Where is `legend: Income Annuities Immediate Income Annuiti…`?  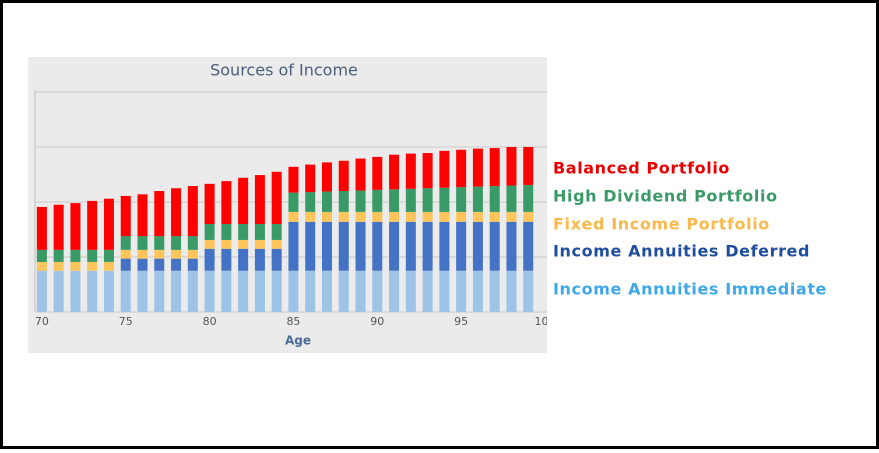
legend: Income Annuities Immediate Income Annuiti… is located at coordinates (689, 229).